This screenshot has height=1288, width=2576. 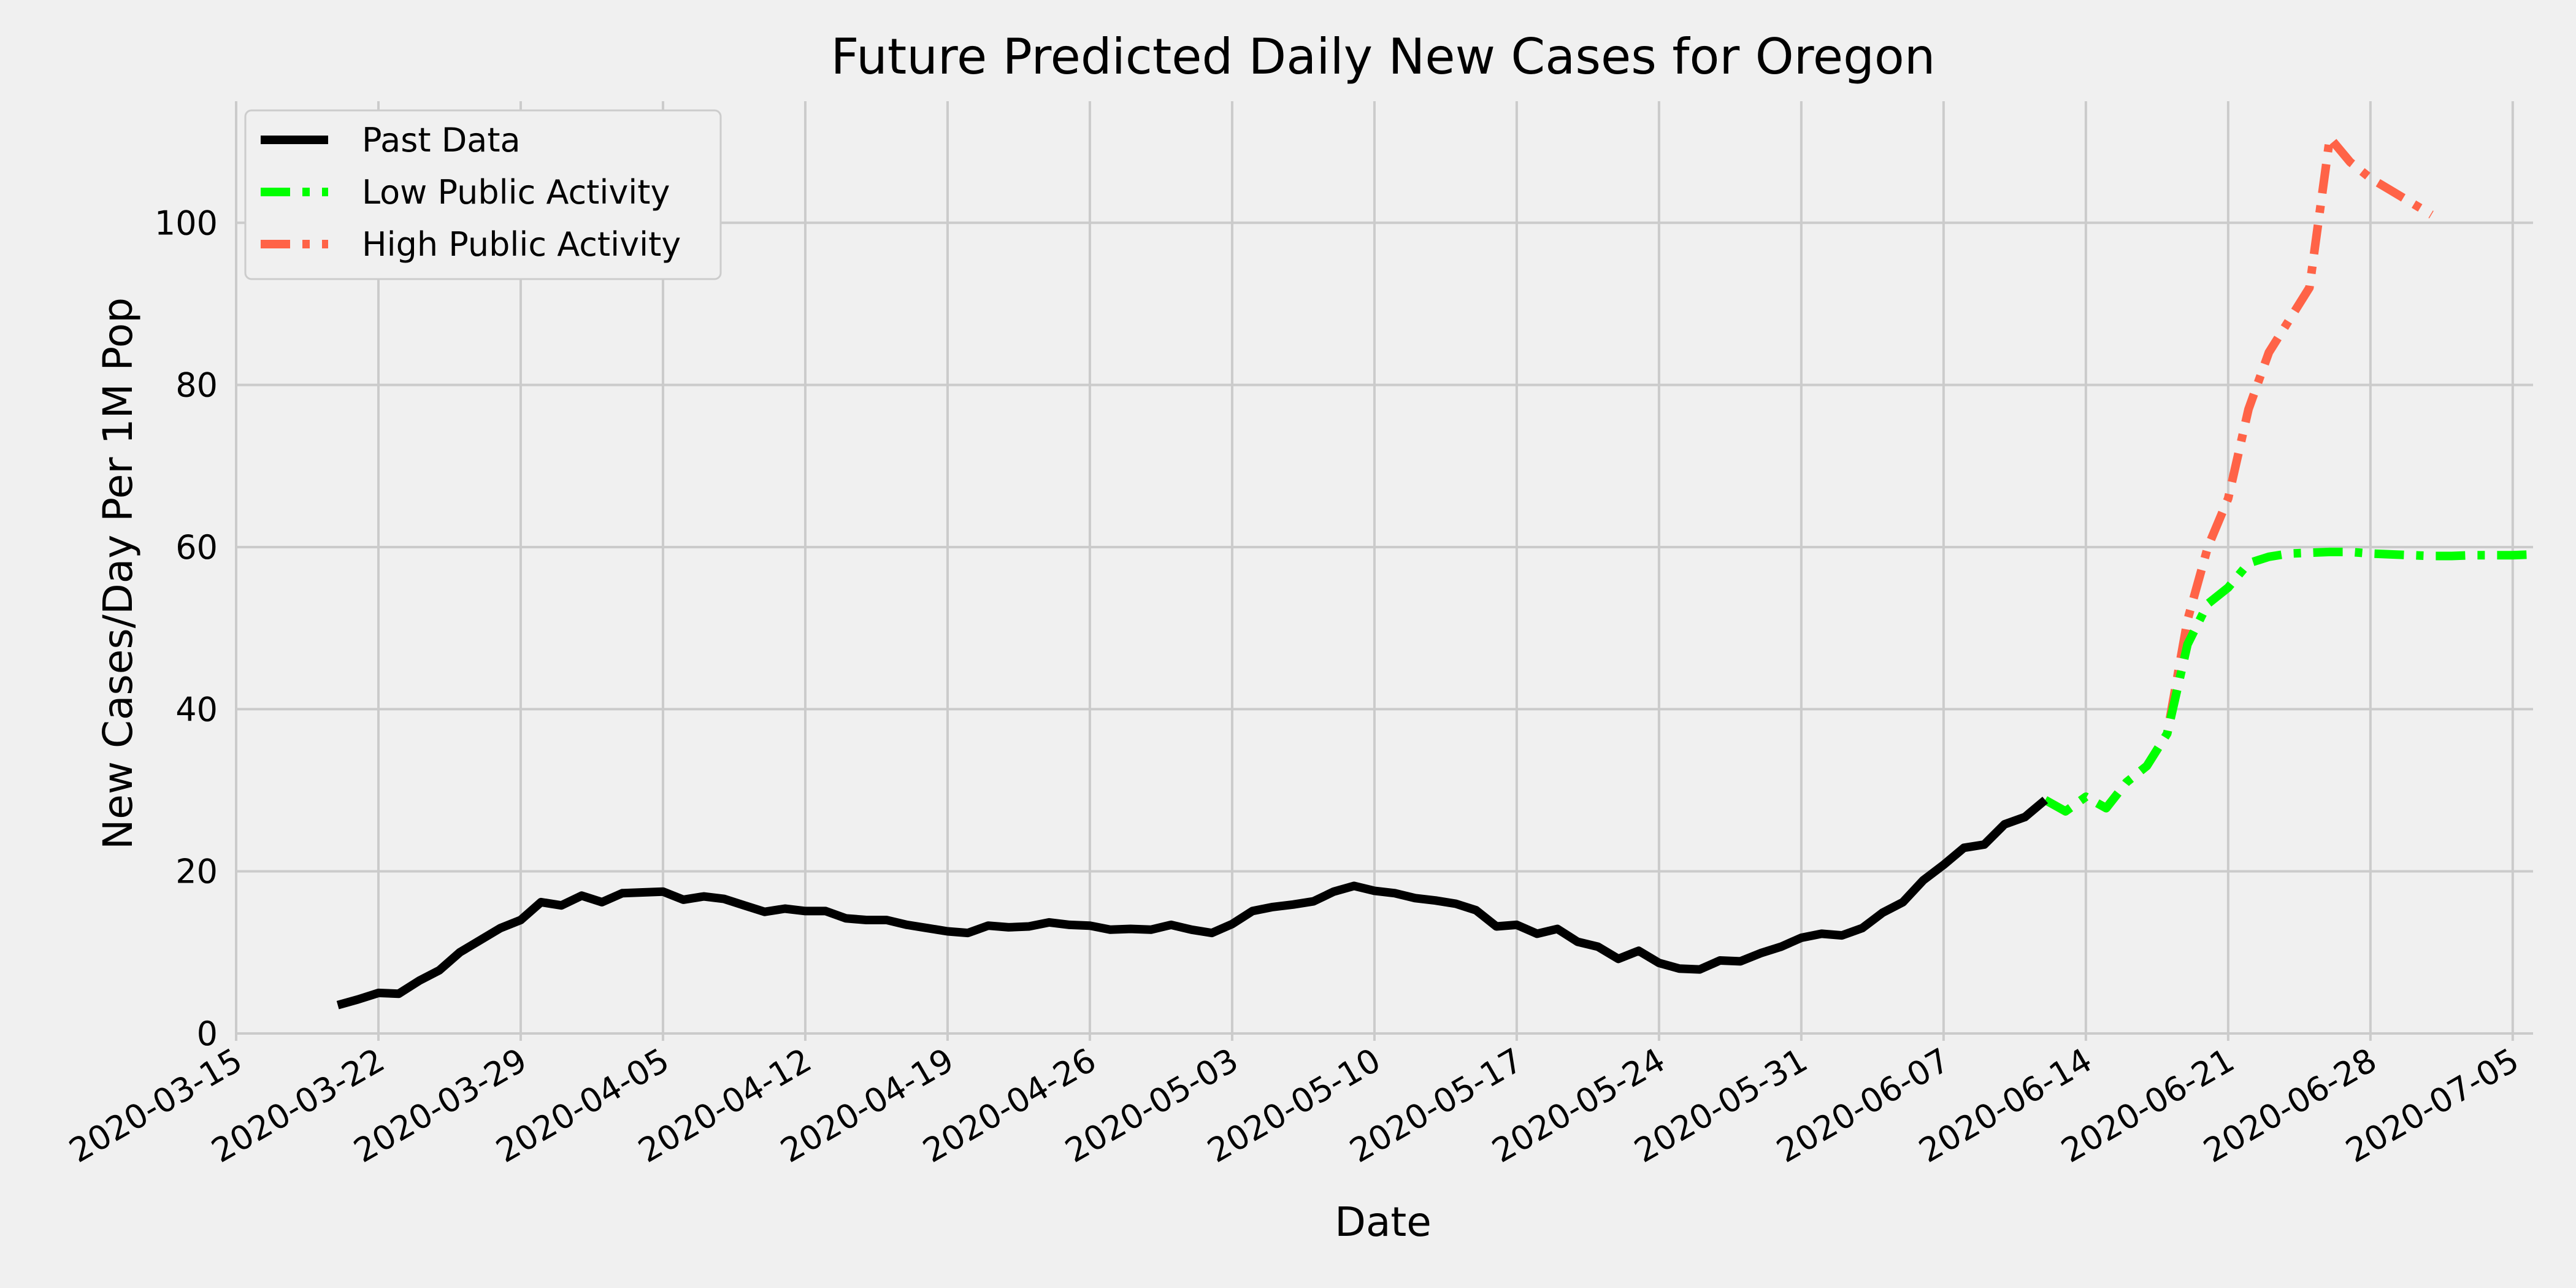 I want to click on y-tick-label: 0, so click(x=207, y=1033).